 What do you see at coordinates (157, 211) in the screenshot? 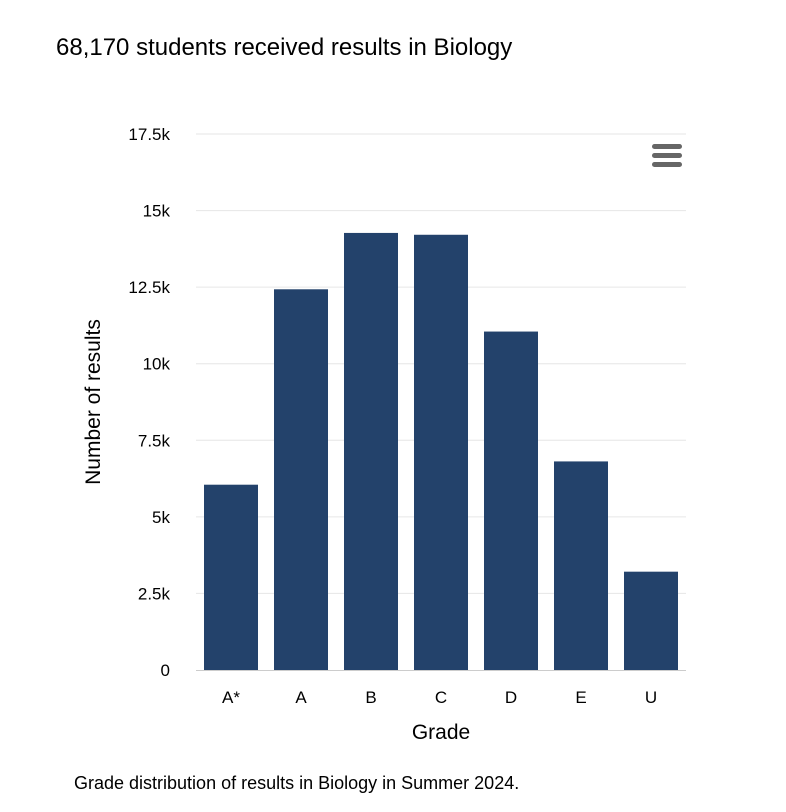
I see `y-tick-label: 15k` at bounding box center [157, 211].